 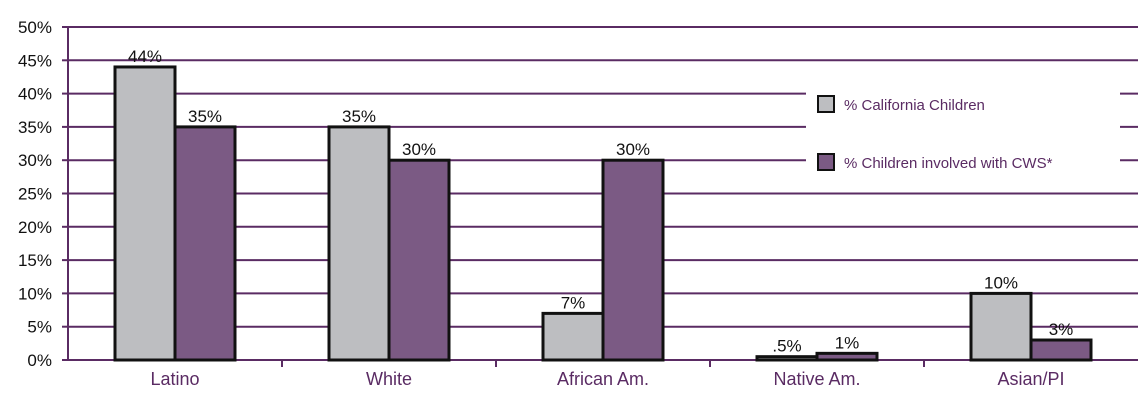 What do you see at coordinates (573, 302) in the screenshot?
I see `data-label-california-2: 7%` at bounding box center [573, 302].